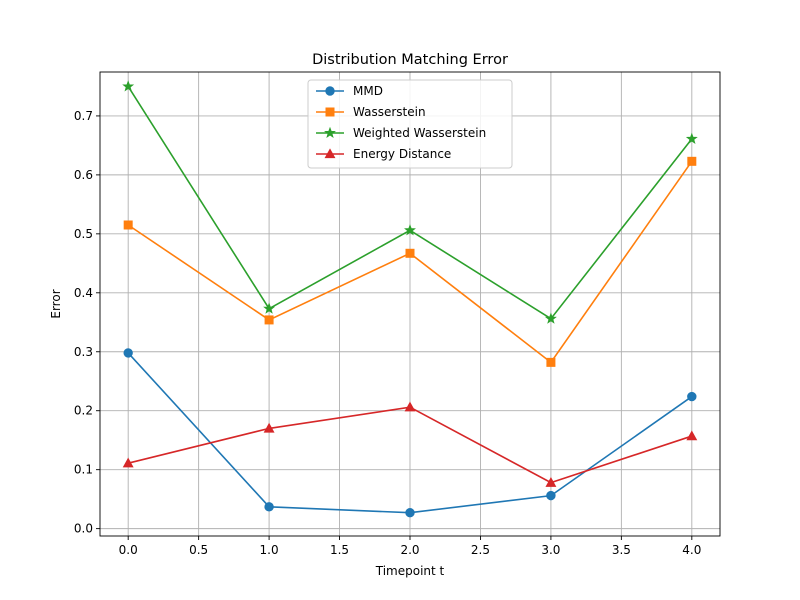  I want to click on legend-label: Wasserstein, so click(389, 112).